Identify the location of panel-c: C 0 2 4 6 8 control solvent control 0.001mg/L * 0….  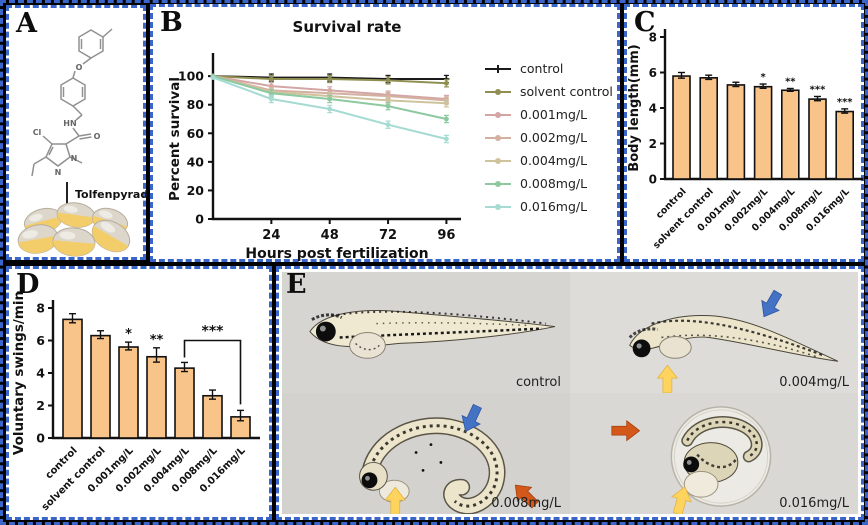
(744, 133).